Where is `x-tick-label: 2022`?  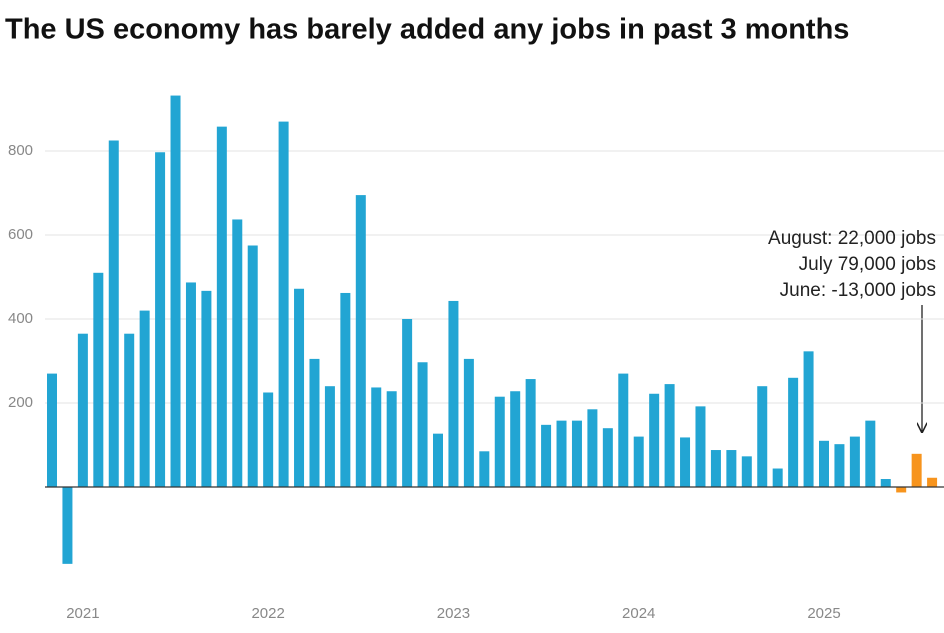 x-tick-label: 2022 is located at coordinates (267, 613).